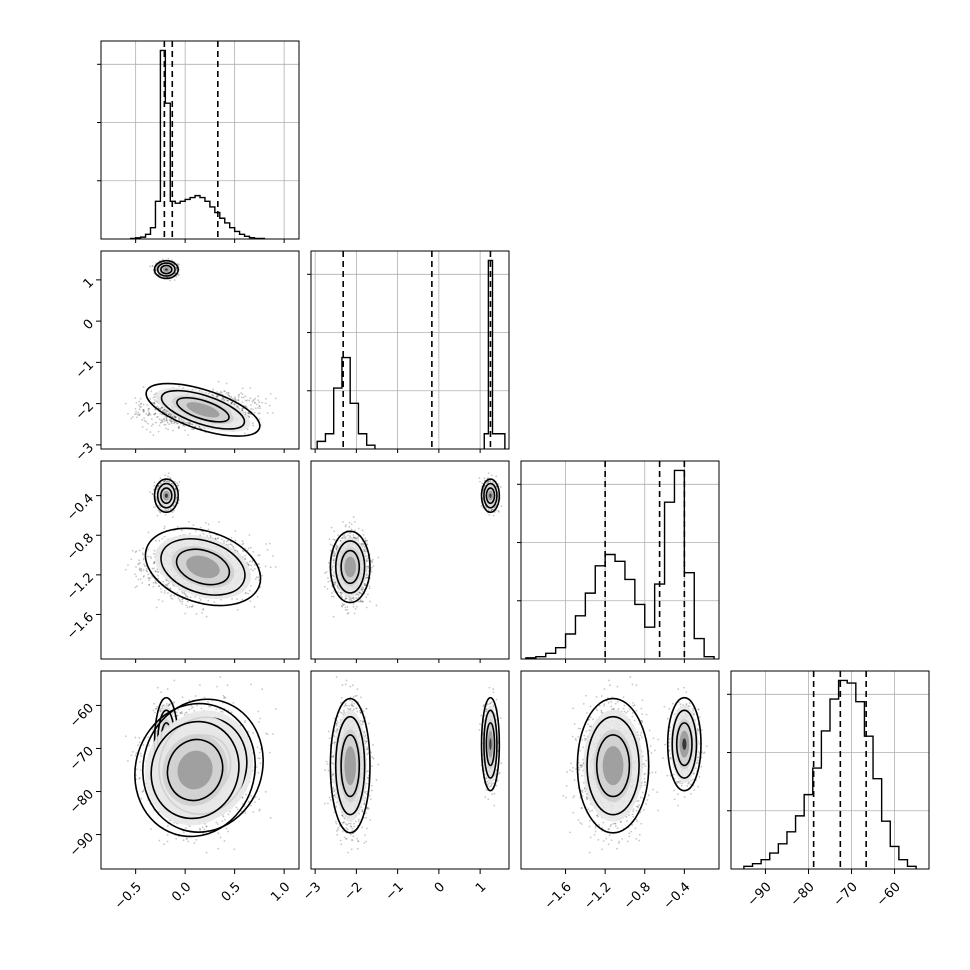  Describe the element at coordinates (200, 140) in the screenshot. I see `axes-frame` at that location.